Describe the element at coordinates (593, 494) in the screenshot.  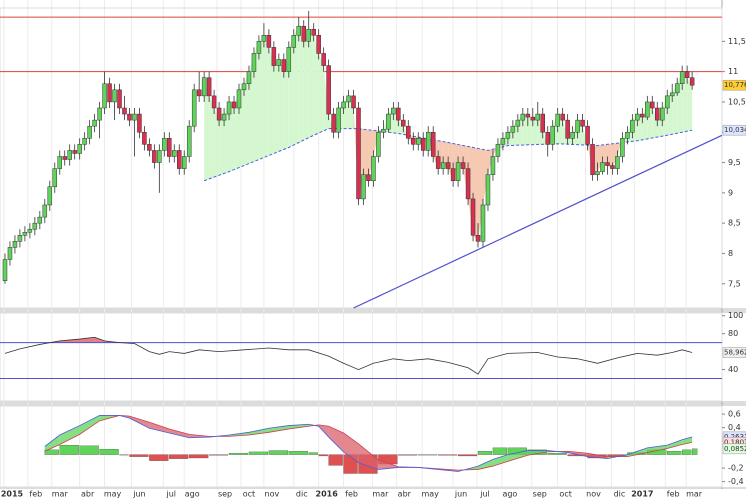
I see `x-tick-label: nov` at that location.